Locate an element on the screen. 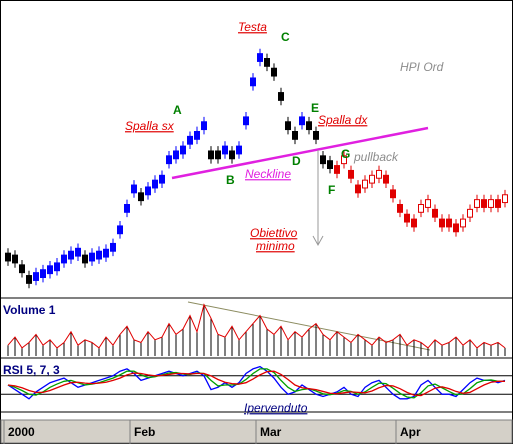 Image resolution: width=513 pixels, height=444 pixels. annotation: E is located at coordinates (315, 108).